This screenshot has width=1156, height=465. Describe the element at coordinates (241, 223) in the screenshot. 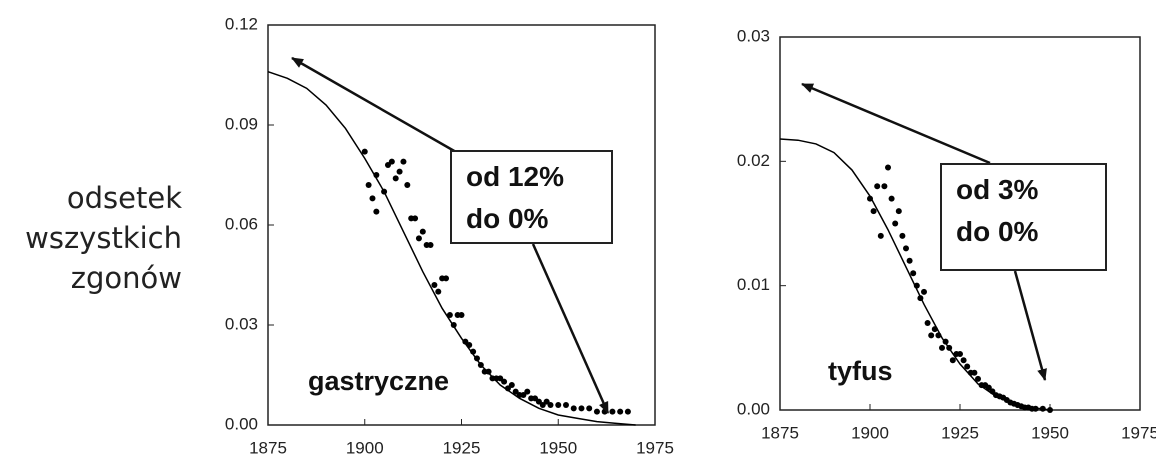

I see `y-tick-label: 0.06` at that location.